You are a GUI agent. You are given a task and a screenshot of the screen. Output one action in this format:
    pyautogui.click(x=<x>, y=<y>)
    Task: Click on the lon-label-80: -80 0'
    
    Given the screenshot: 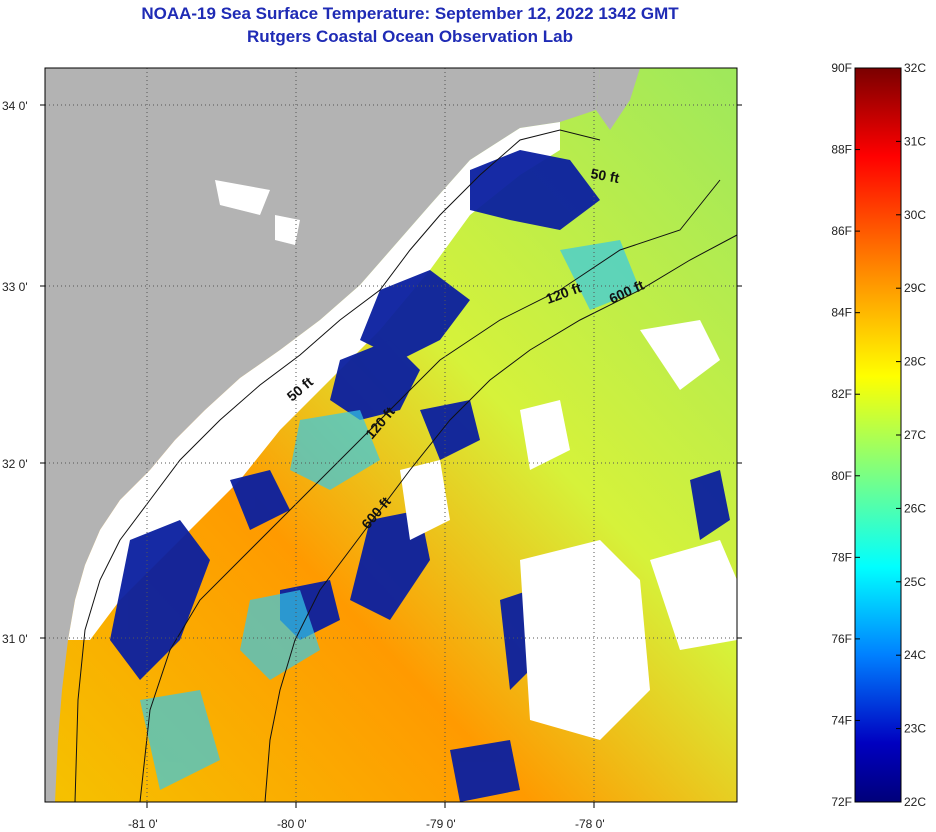 What is the action you would take?
    pyautogui.click(x=292, y=824)
    